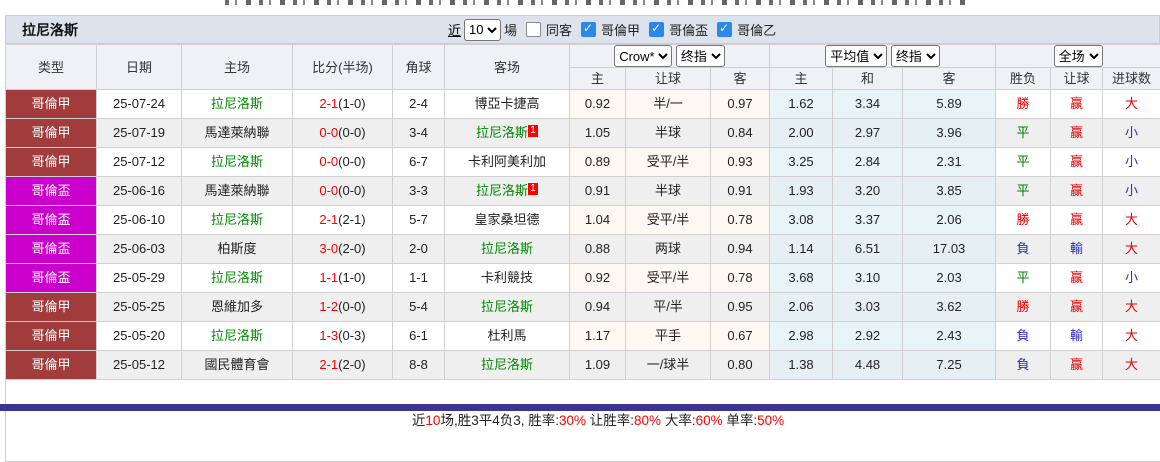 The width and height of the screenshot is (1160, 462). Describe the element at coordinates (656, 29) in the screenshot. I see `league-checkbox-cup` at that location.